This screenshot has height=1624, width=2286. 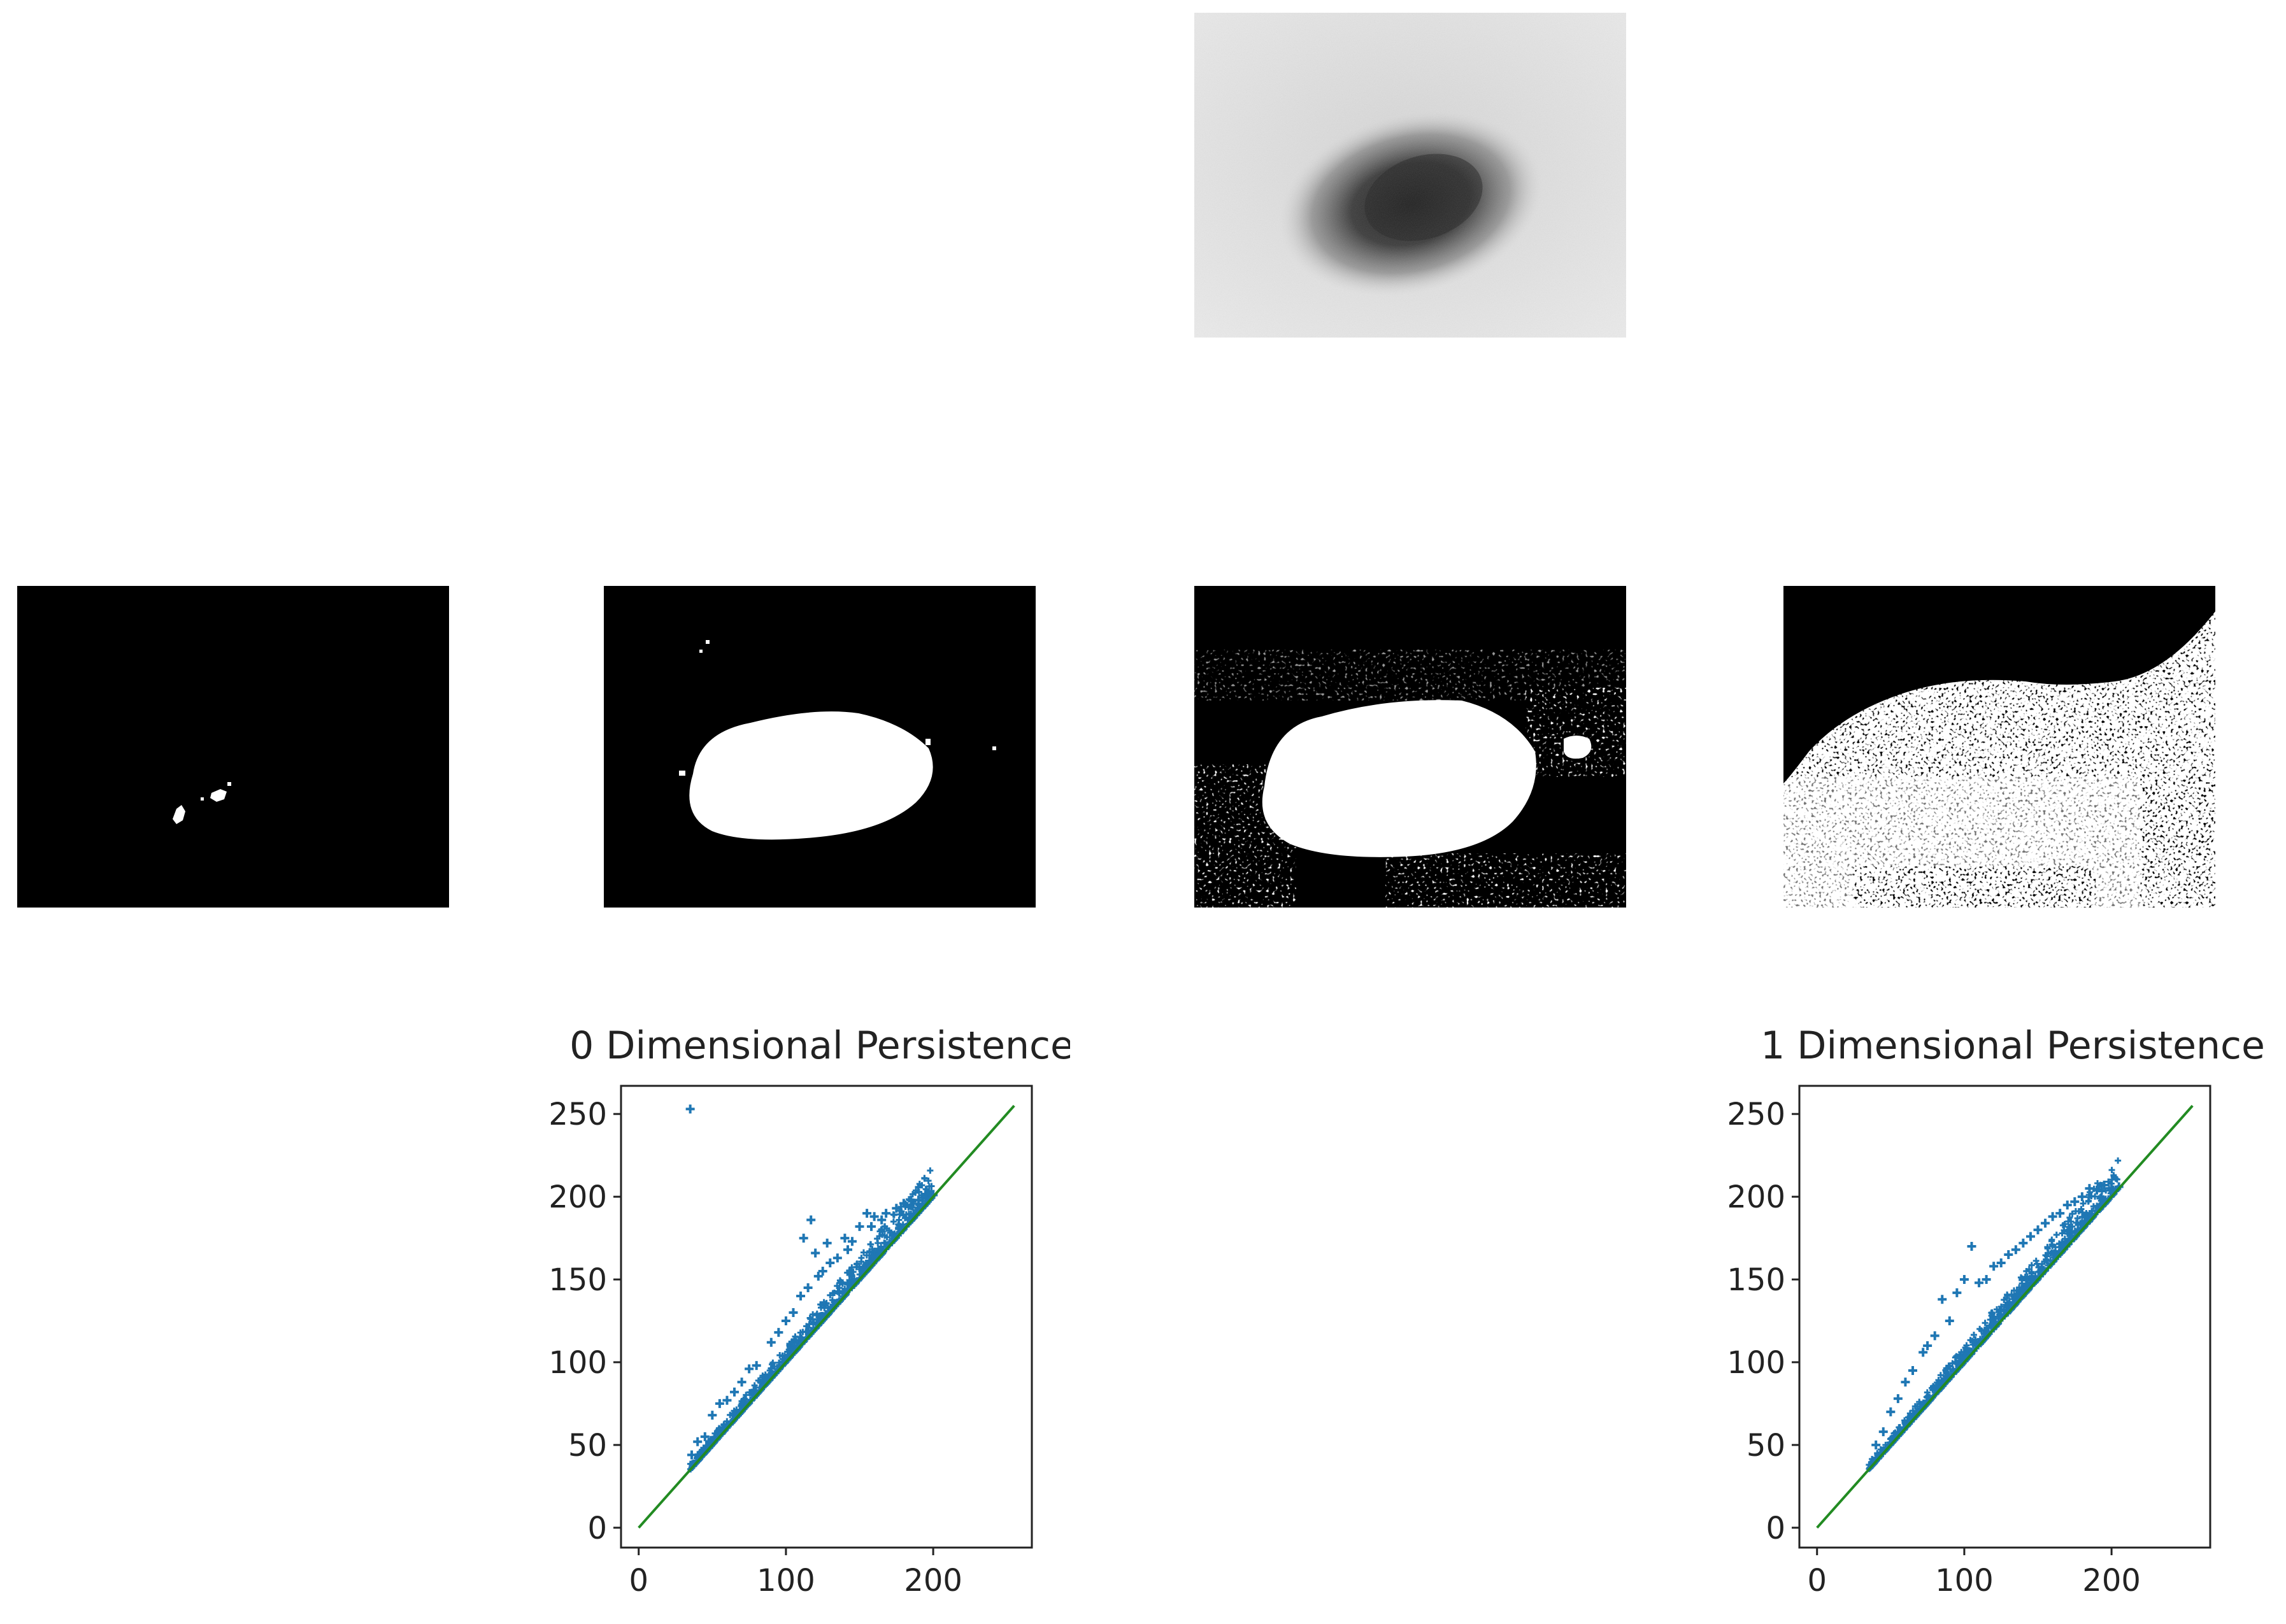 I want to click on axes-frame, so click(x=2004, y=1317).